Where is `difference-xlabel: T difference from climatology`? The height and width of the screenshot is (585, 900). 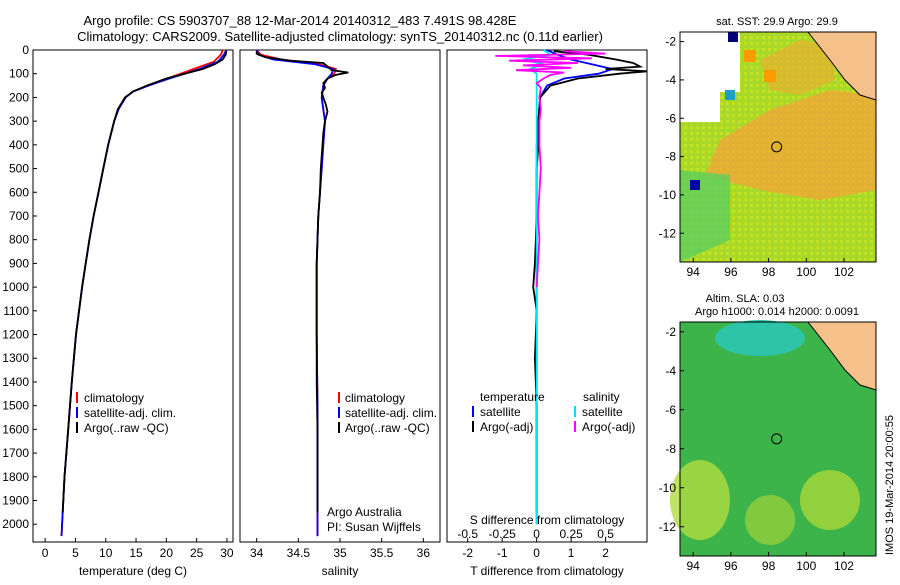
difference-xlabel: T difference from climatology is located at coordinates (547, 571).